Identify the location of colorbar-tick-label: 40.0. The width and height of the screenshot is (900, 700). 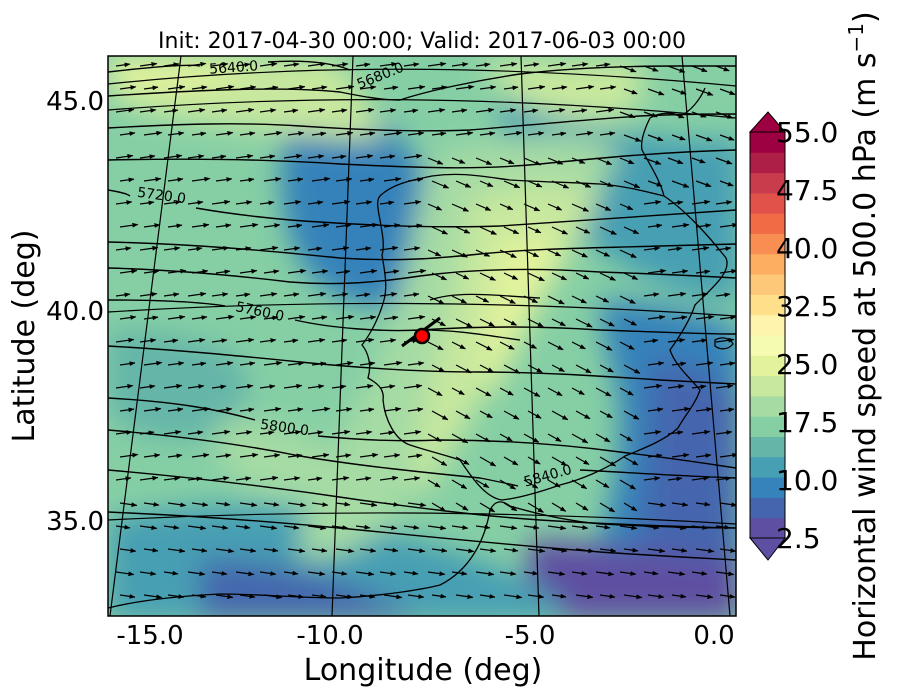
(807, 248).